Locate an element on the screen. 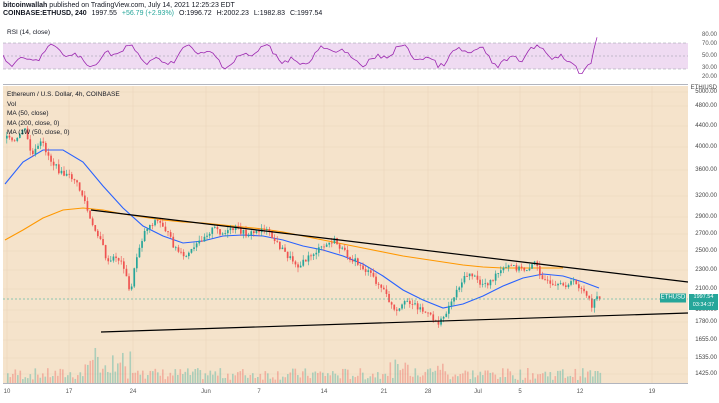 The image size is (719, 403). rsi-pane: RSI (14, close) is located at coordinates (345, 56).